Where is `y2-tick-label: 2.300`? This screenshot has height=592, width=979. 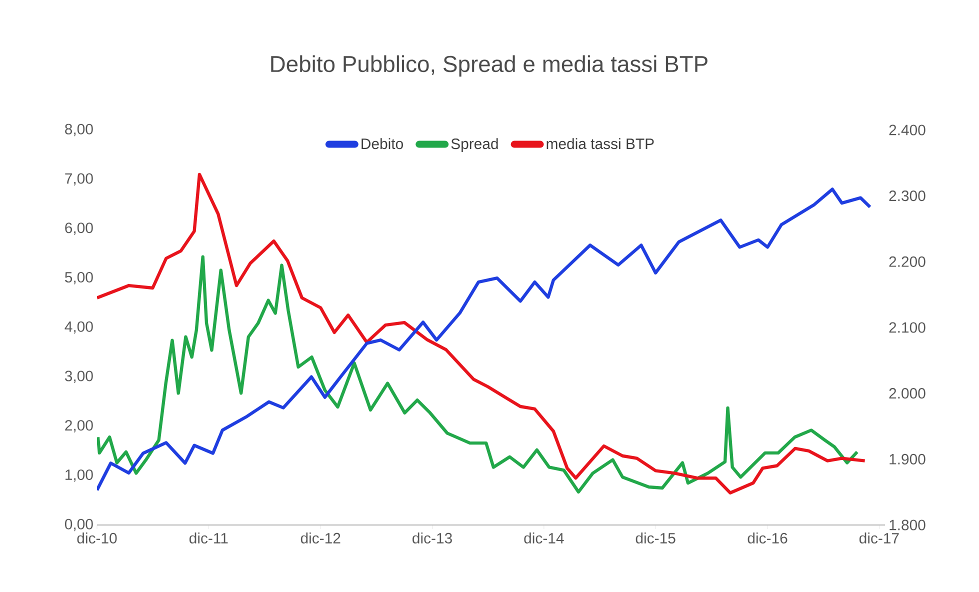 y2-tick-label: 2.300 is located at coordinates (907, 196).